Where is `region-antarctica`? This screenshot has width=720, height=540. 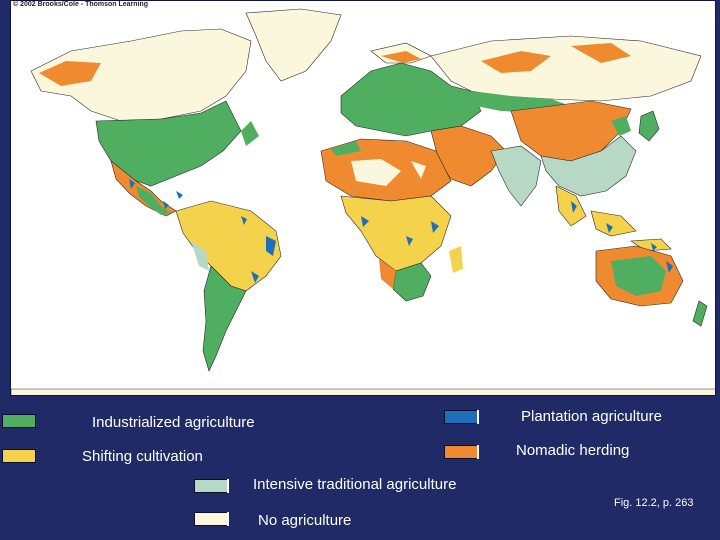 region-antarctica is located at coordinates (363, 391).